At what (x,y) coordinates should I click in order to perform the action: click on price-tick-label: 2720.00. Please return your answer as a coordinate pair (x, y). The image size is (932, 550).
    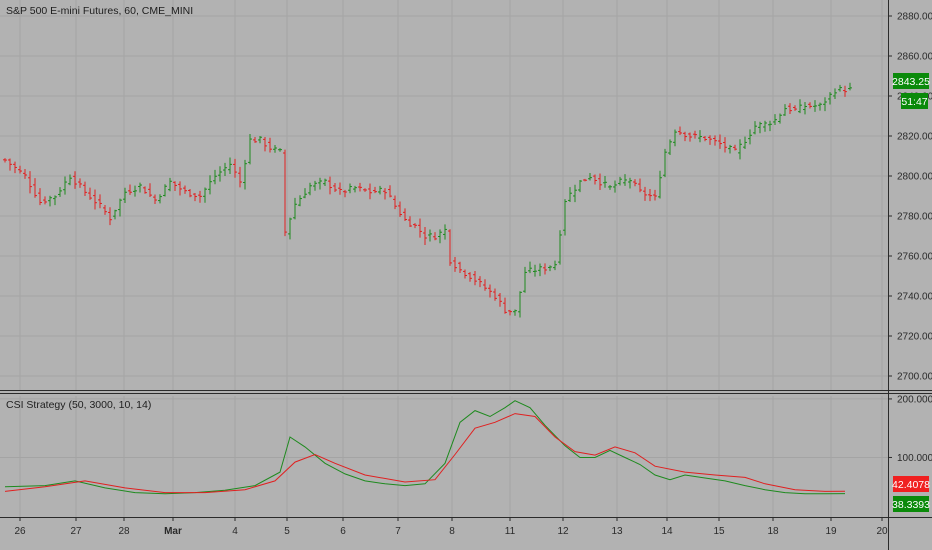
    Looking at the image, I should click on (914, 337).